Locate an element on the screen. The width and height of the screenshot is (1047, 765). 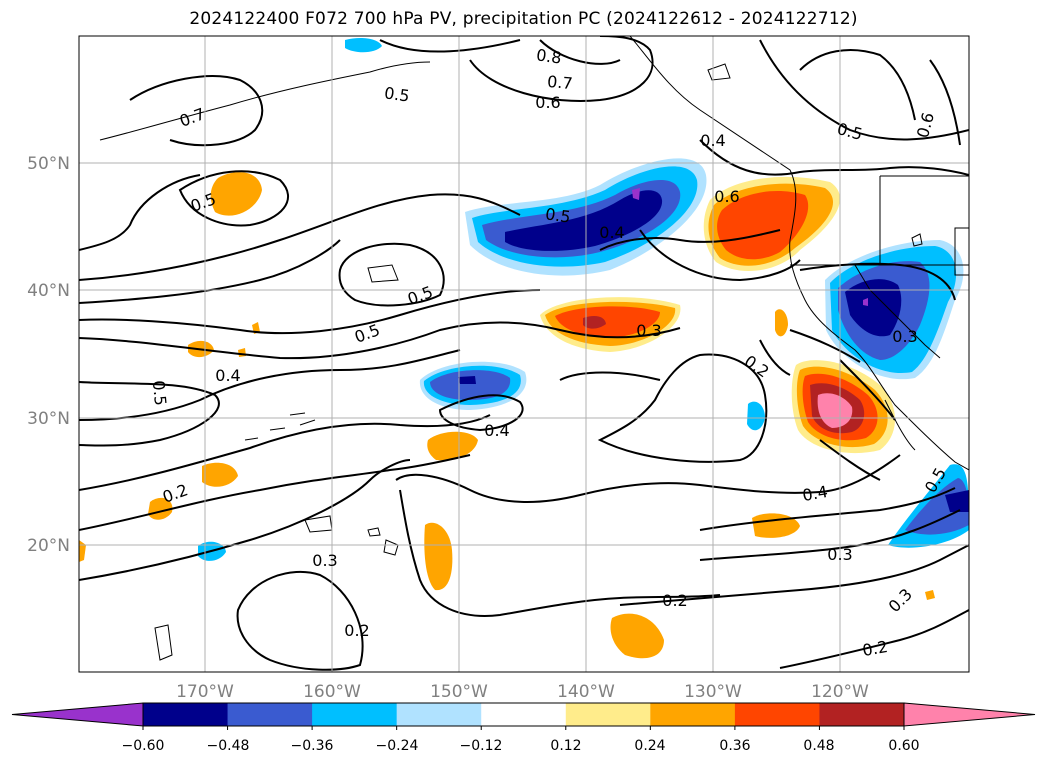
colorbar-tick-label: 0.48 is located at coordinates (818, 746).